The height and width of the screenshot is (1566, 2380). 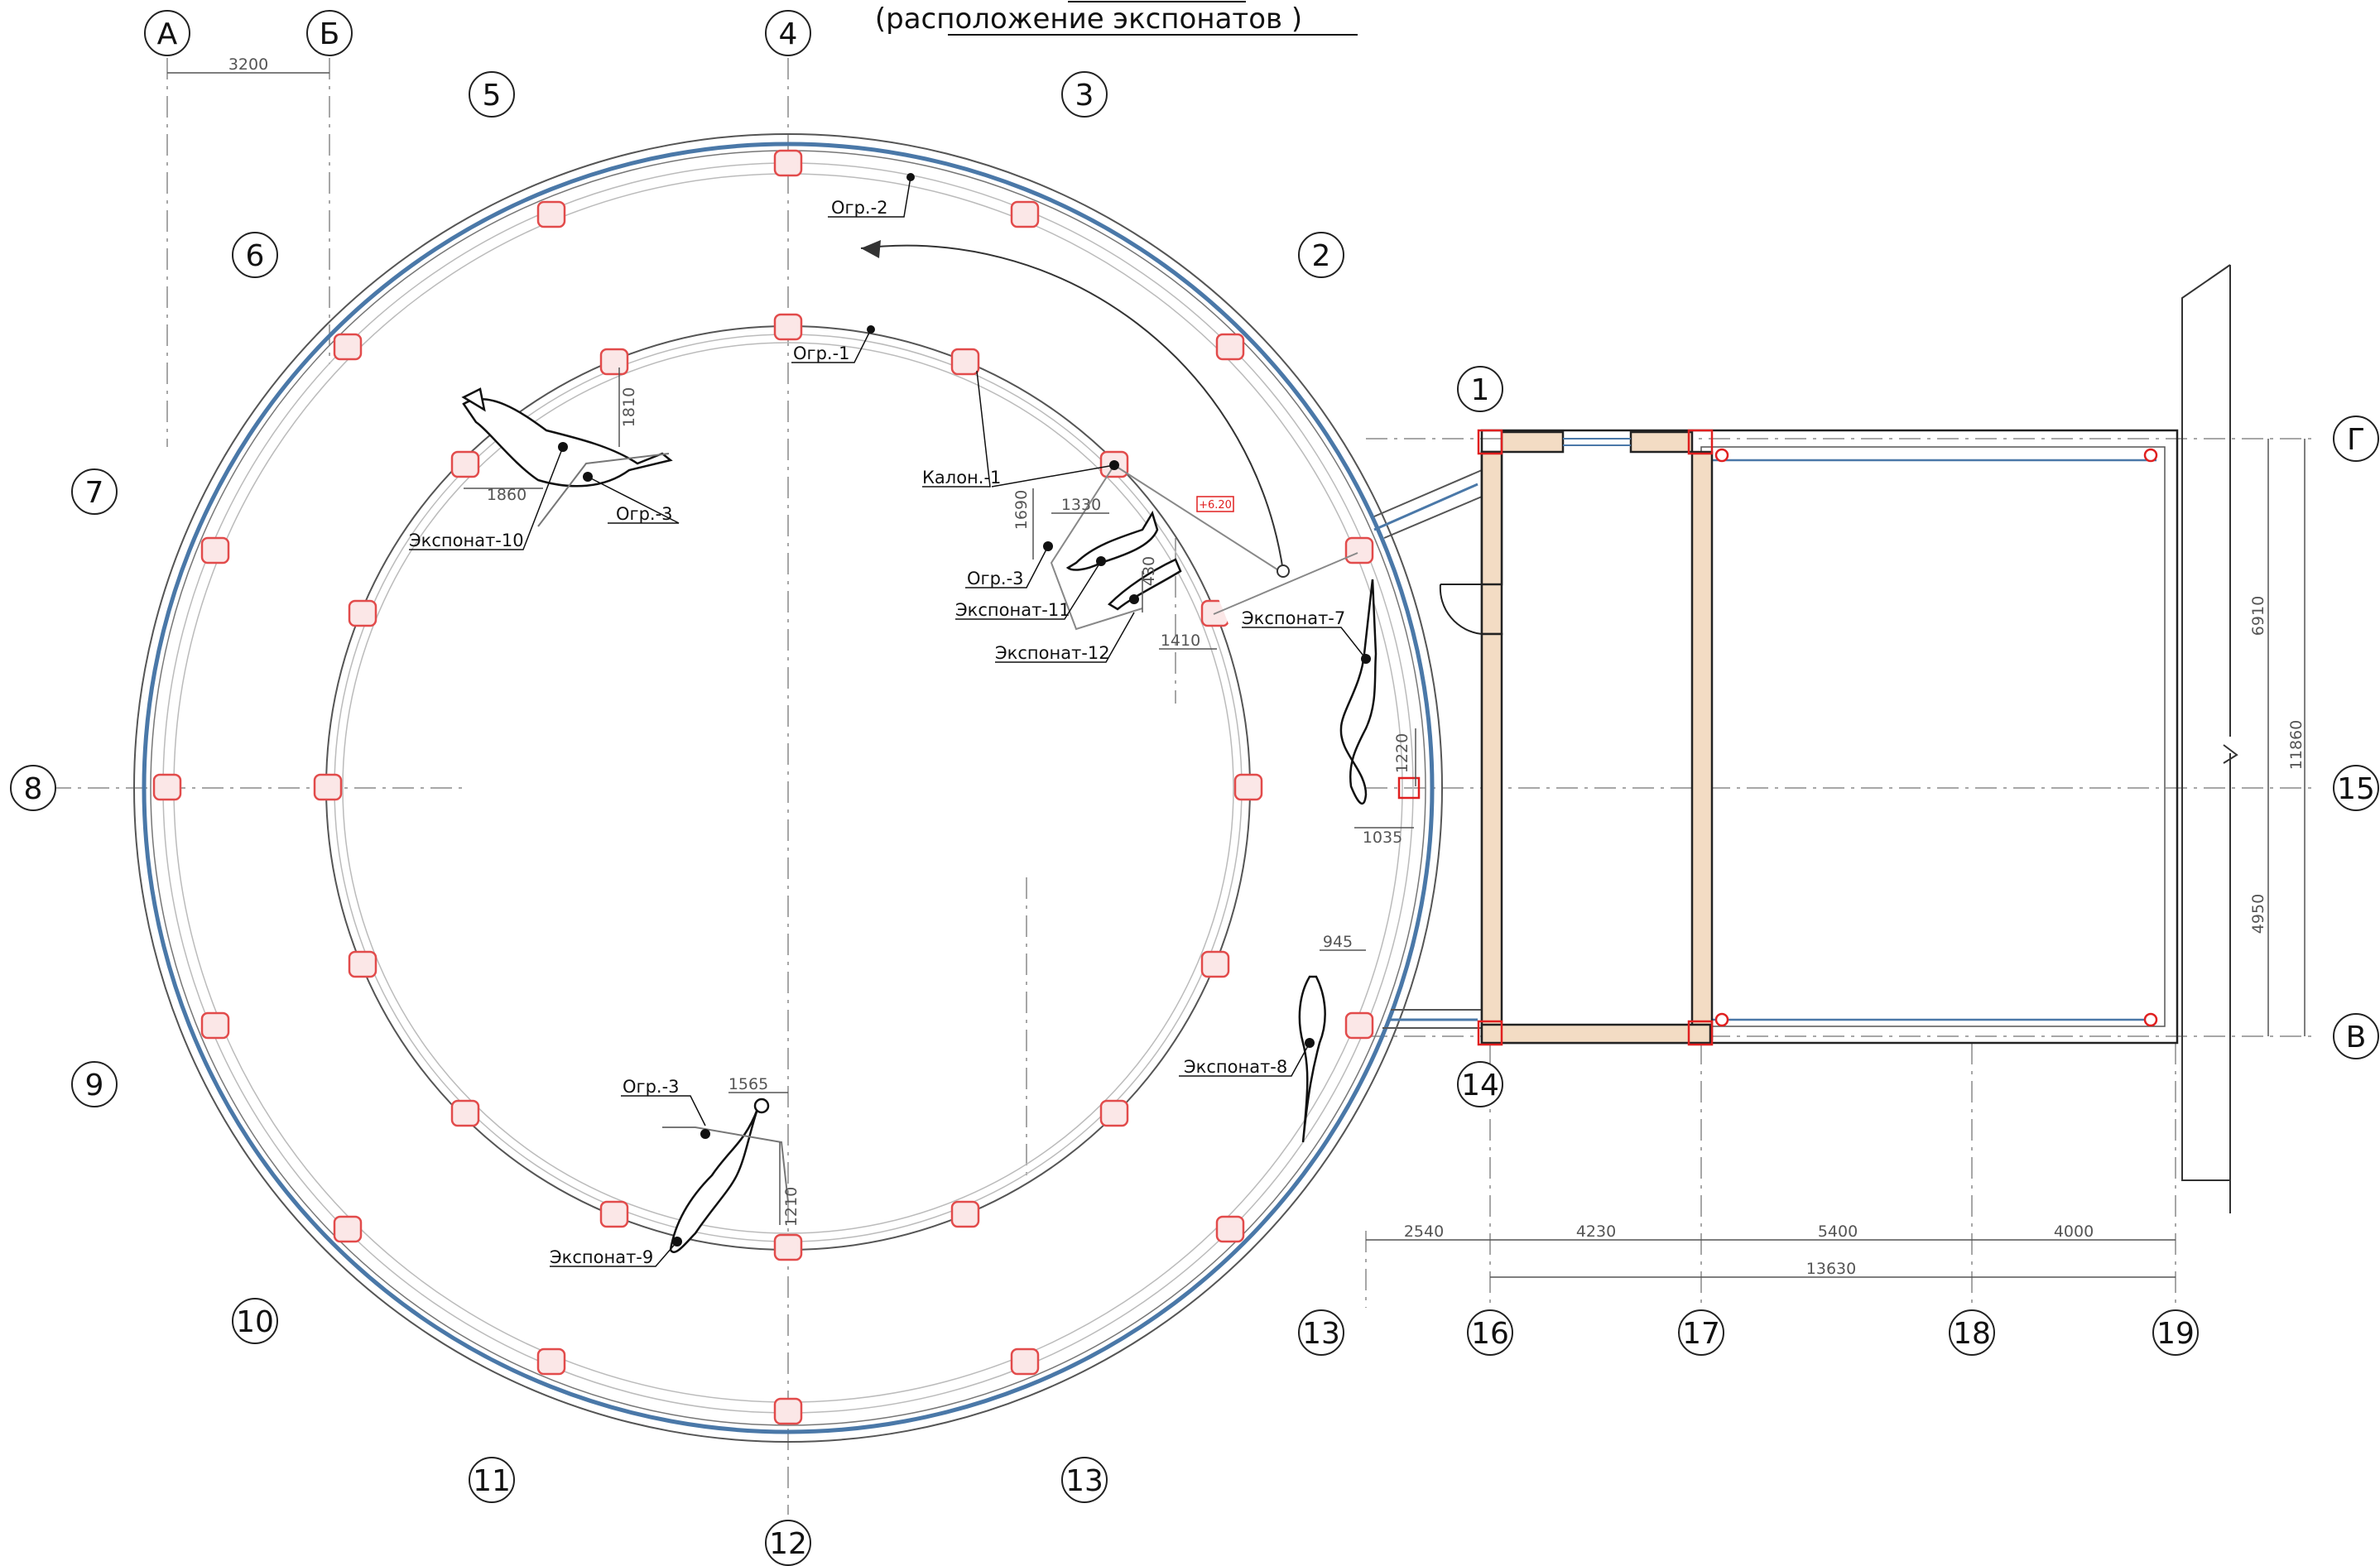 I want to click on dim-4230: 4230, so click(x=1596, y=1232).